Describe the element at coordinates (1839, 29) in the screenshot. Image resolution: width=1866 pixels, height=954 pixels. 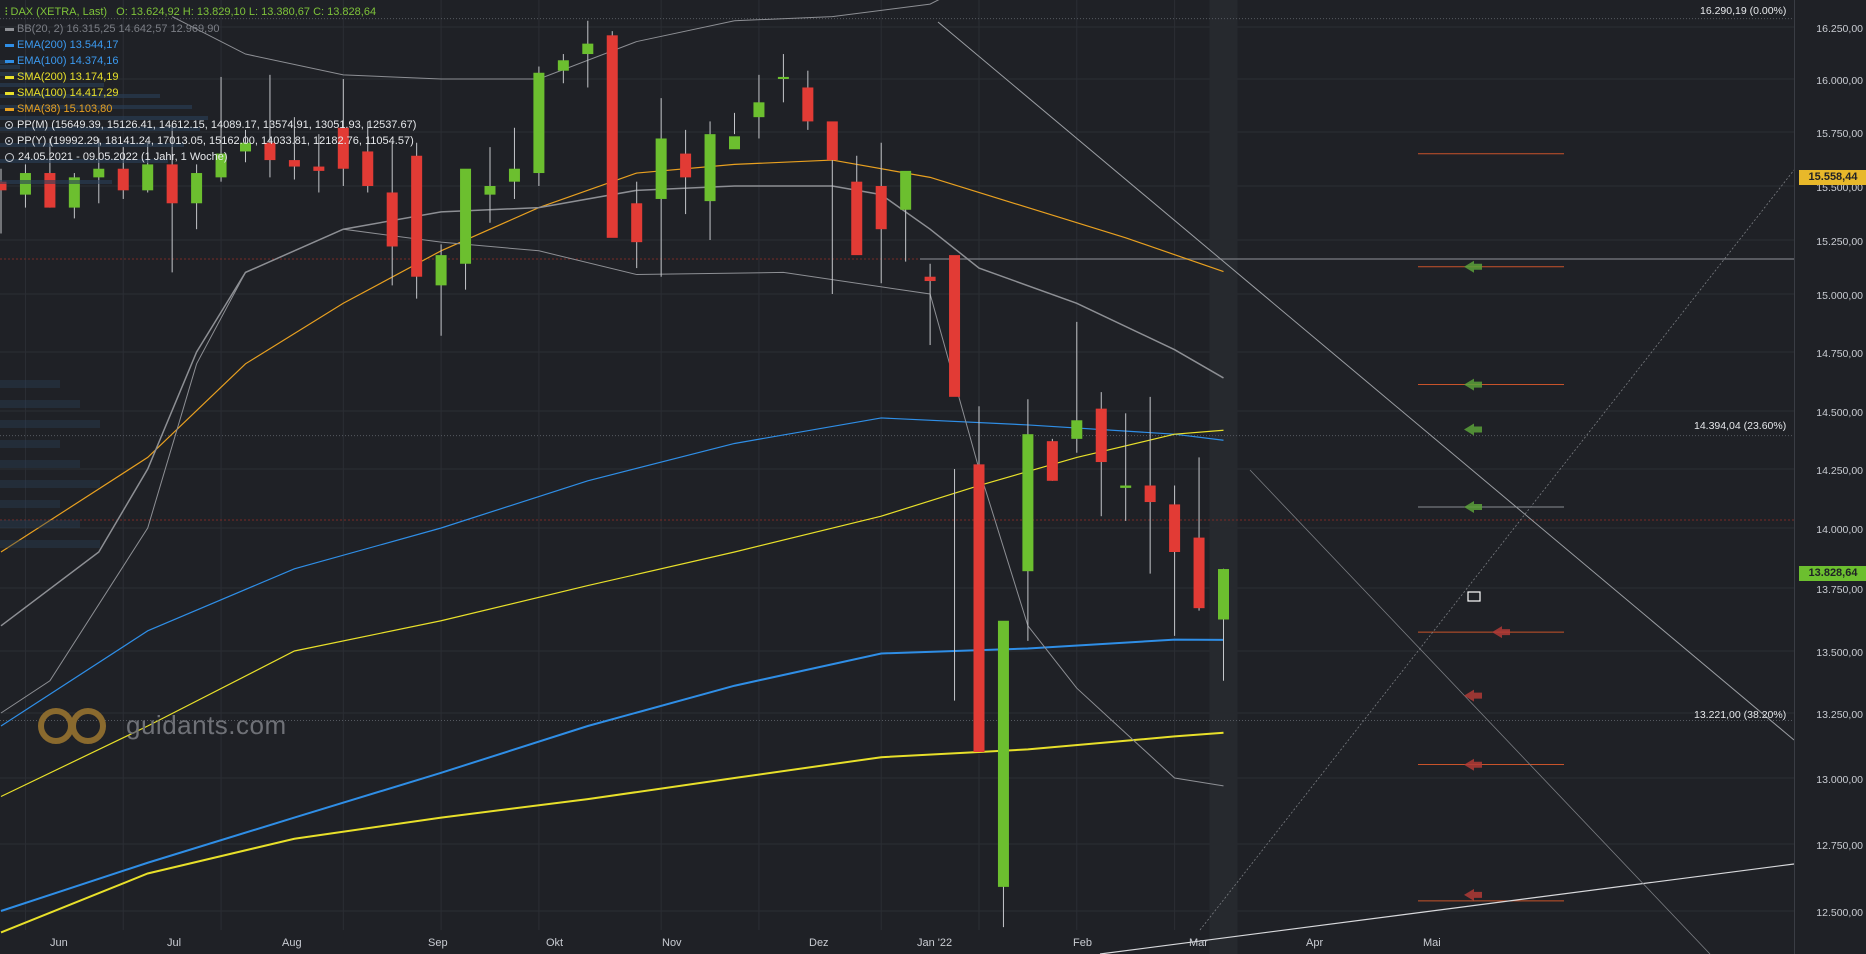
I see `price-tick: 16.250,00` at that location.